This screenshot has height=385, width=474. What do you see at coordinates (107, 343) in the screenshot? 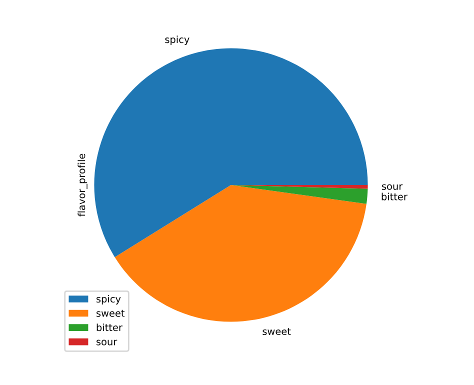
I see `legend-label: sour` at bounding box center [107, 343].